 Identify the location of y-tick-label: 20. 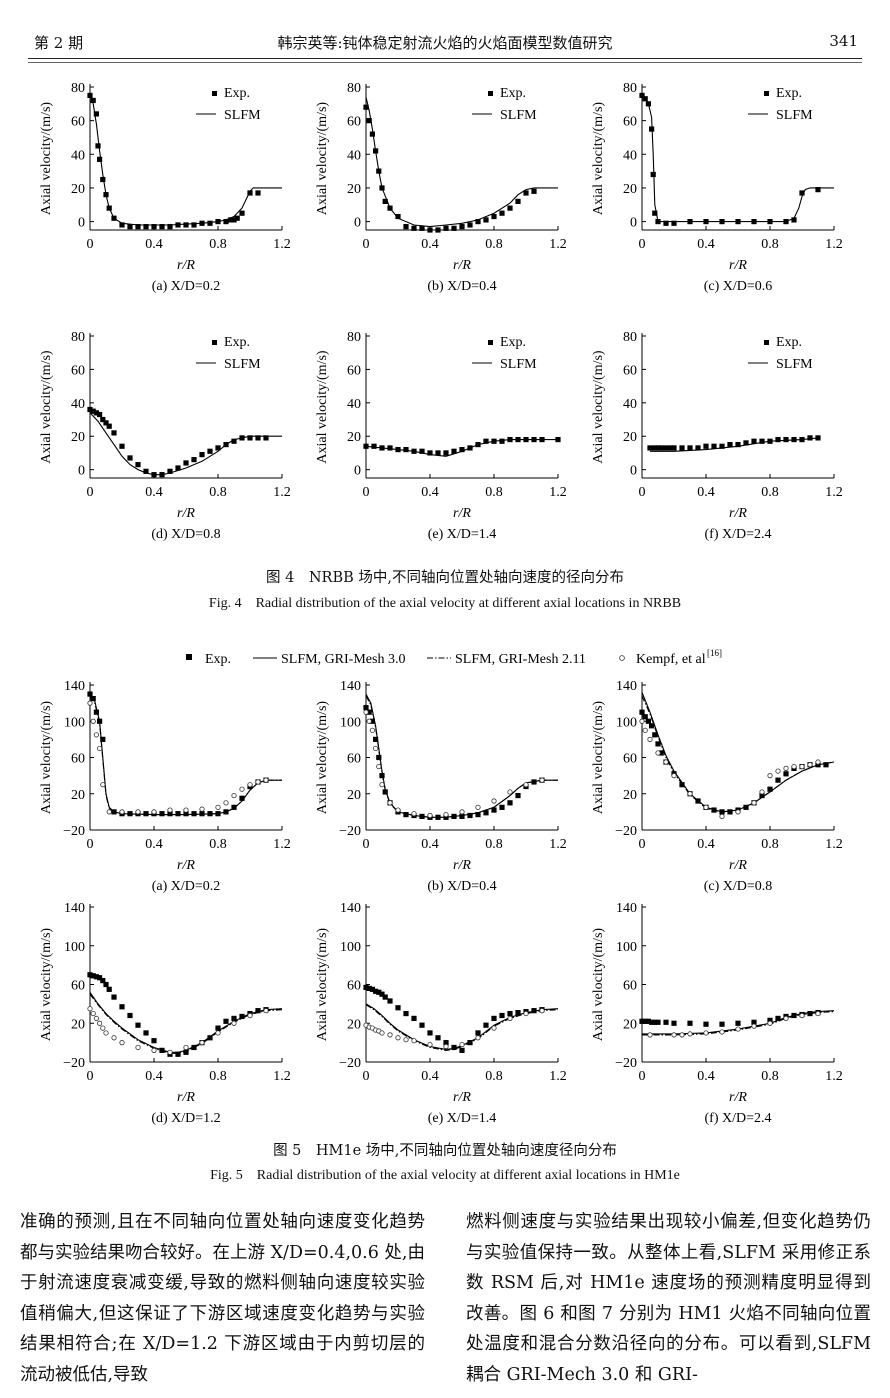
(78, 437).